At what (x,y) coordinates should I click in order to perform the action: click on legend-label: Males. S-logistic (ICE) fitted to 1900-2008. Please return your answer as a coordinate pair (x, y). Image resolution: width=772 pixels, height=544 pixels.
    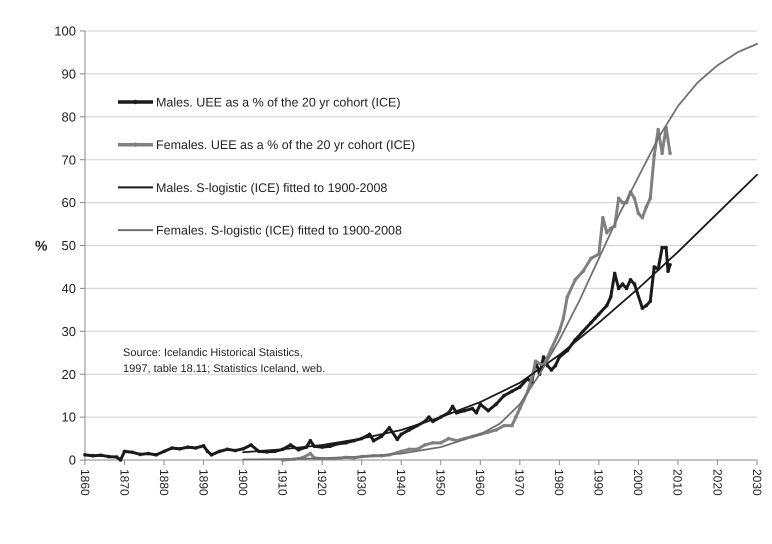
    Looking at the image, I should click on (272, 187).